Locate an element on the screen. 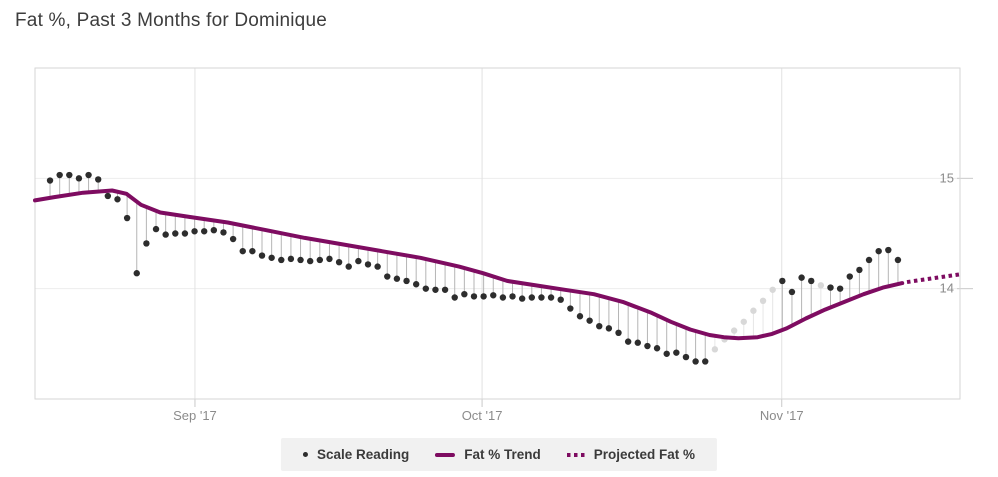  legend-item-scale-reading: Scale Reading is located at coordinates (356, 454).